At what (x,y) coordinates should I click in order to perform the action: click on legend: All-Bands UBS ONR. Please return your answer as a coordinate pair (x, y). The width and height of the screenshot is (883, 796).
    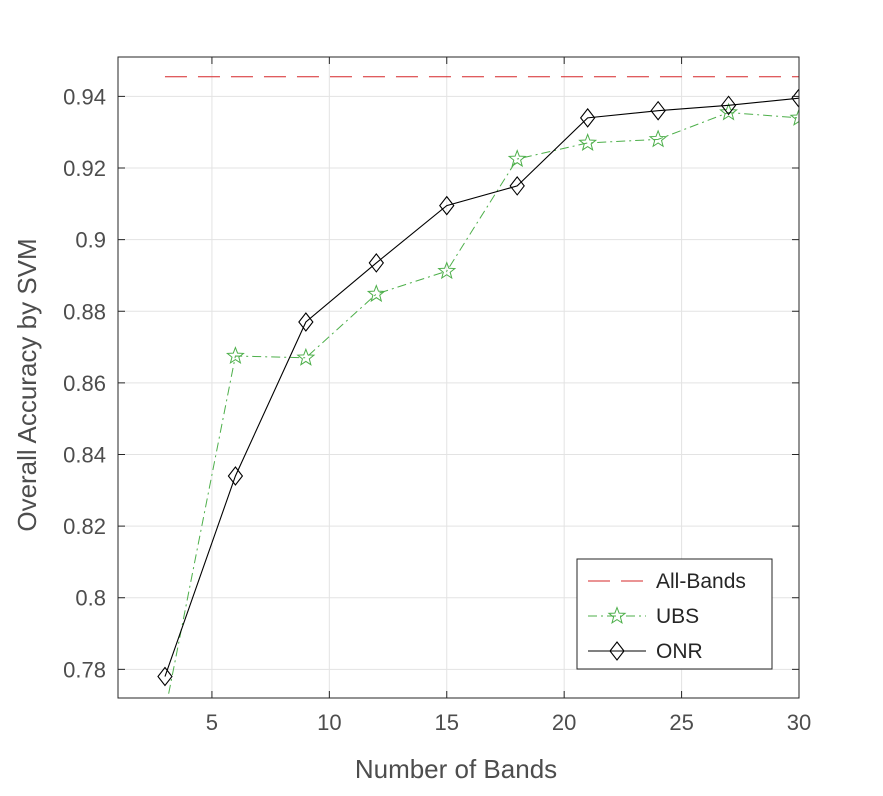
    Looking at the image, I should click on (674, 614).